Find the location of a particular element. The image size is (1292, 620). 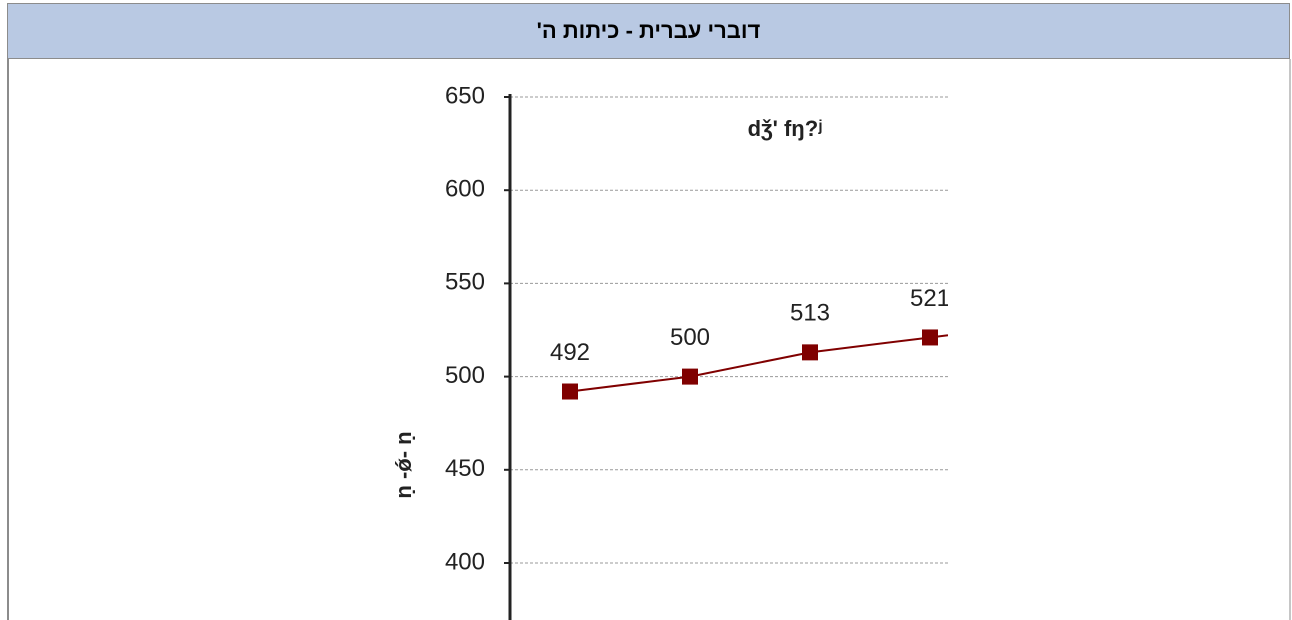

y-tick-label: 600 is located at coordinates (465, 189).